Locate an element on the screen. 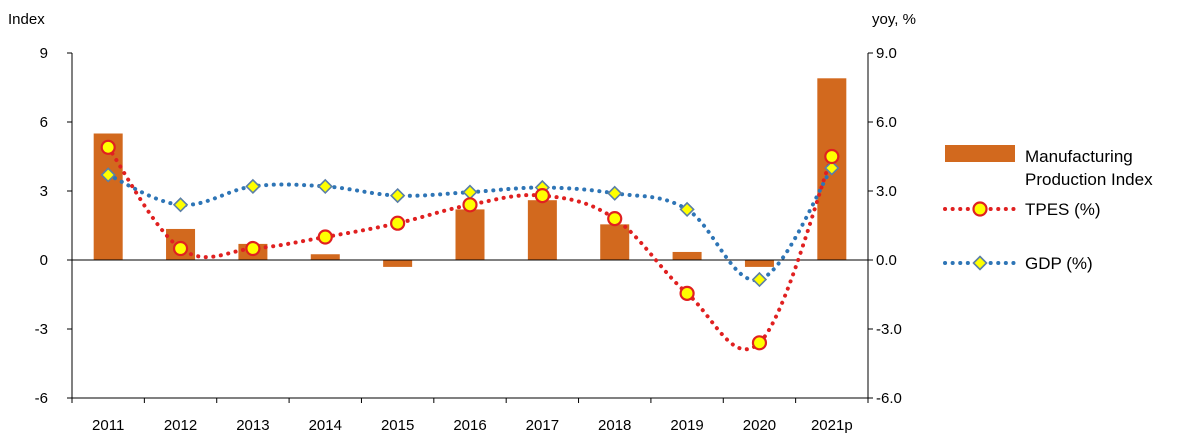 The width and height of the screenshot is (1199, 440). right-tick-label: -6.0 is located at coordinates (889, 398).